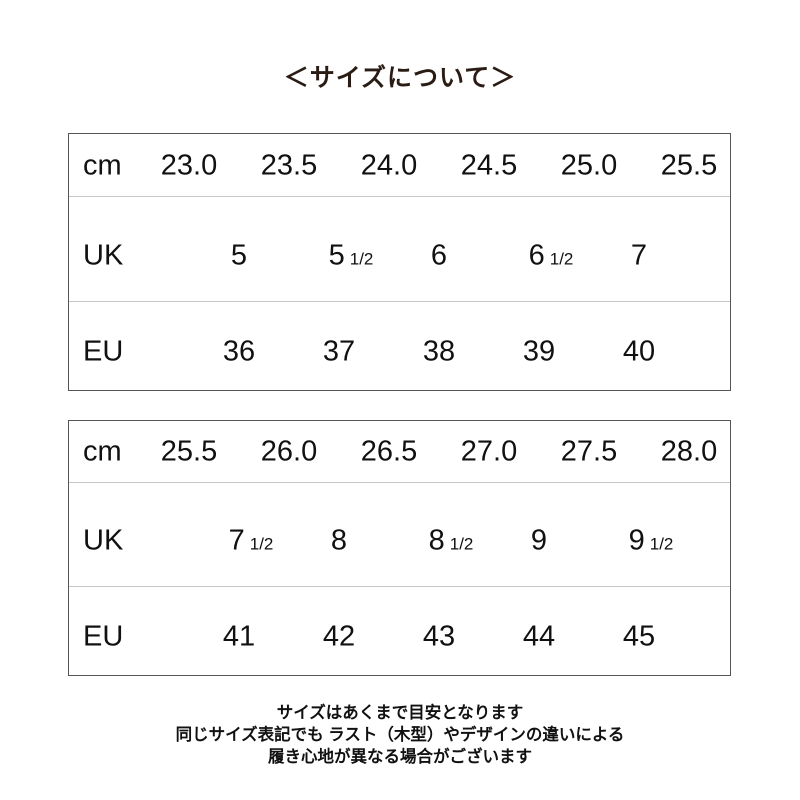 This screenshot has width=800, height=800. I want to click on uk-value: 8, so click(339, 541).